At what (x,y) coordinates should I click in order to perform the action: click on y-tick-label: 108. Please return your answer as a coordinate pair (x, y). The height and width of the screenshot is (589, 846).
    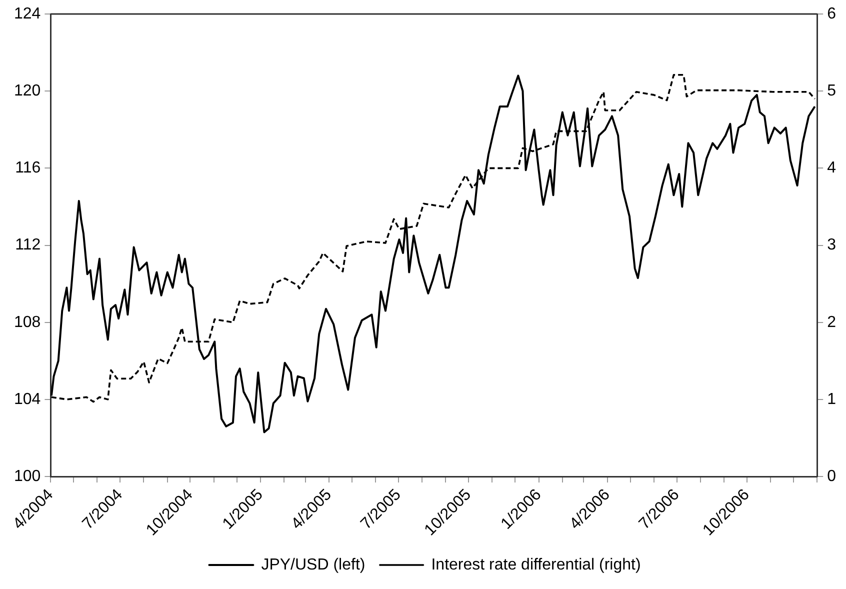
    Looking at the image, I should click on (27, 322).